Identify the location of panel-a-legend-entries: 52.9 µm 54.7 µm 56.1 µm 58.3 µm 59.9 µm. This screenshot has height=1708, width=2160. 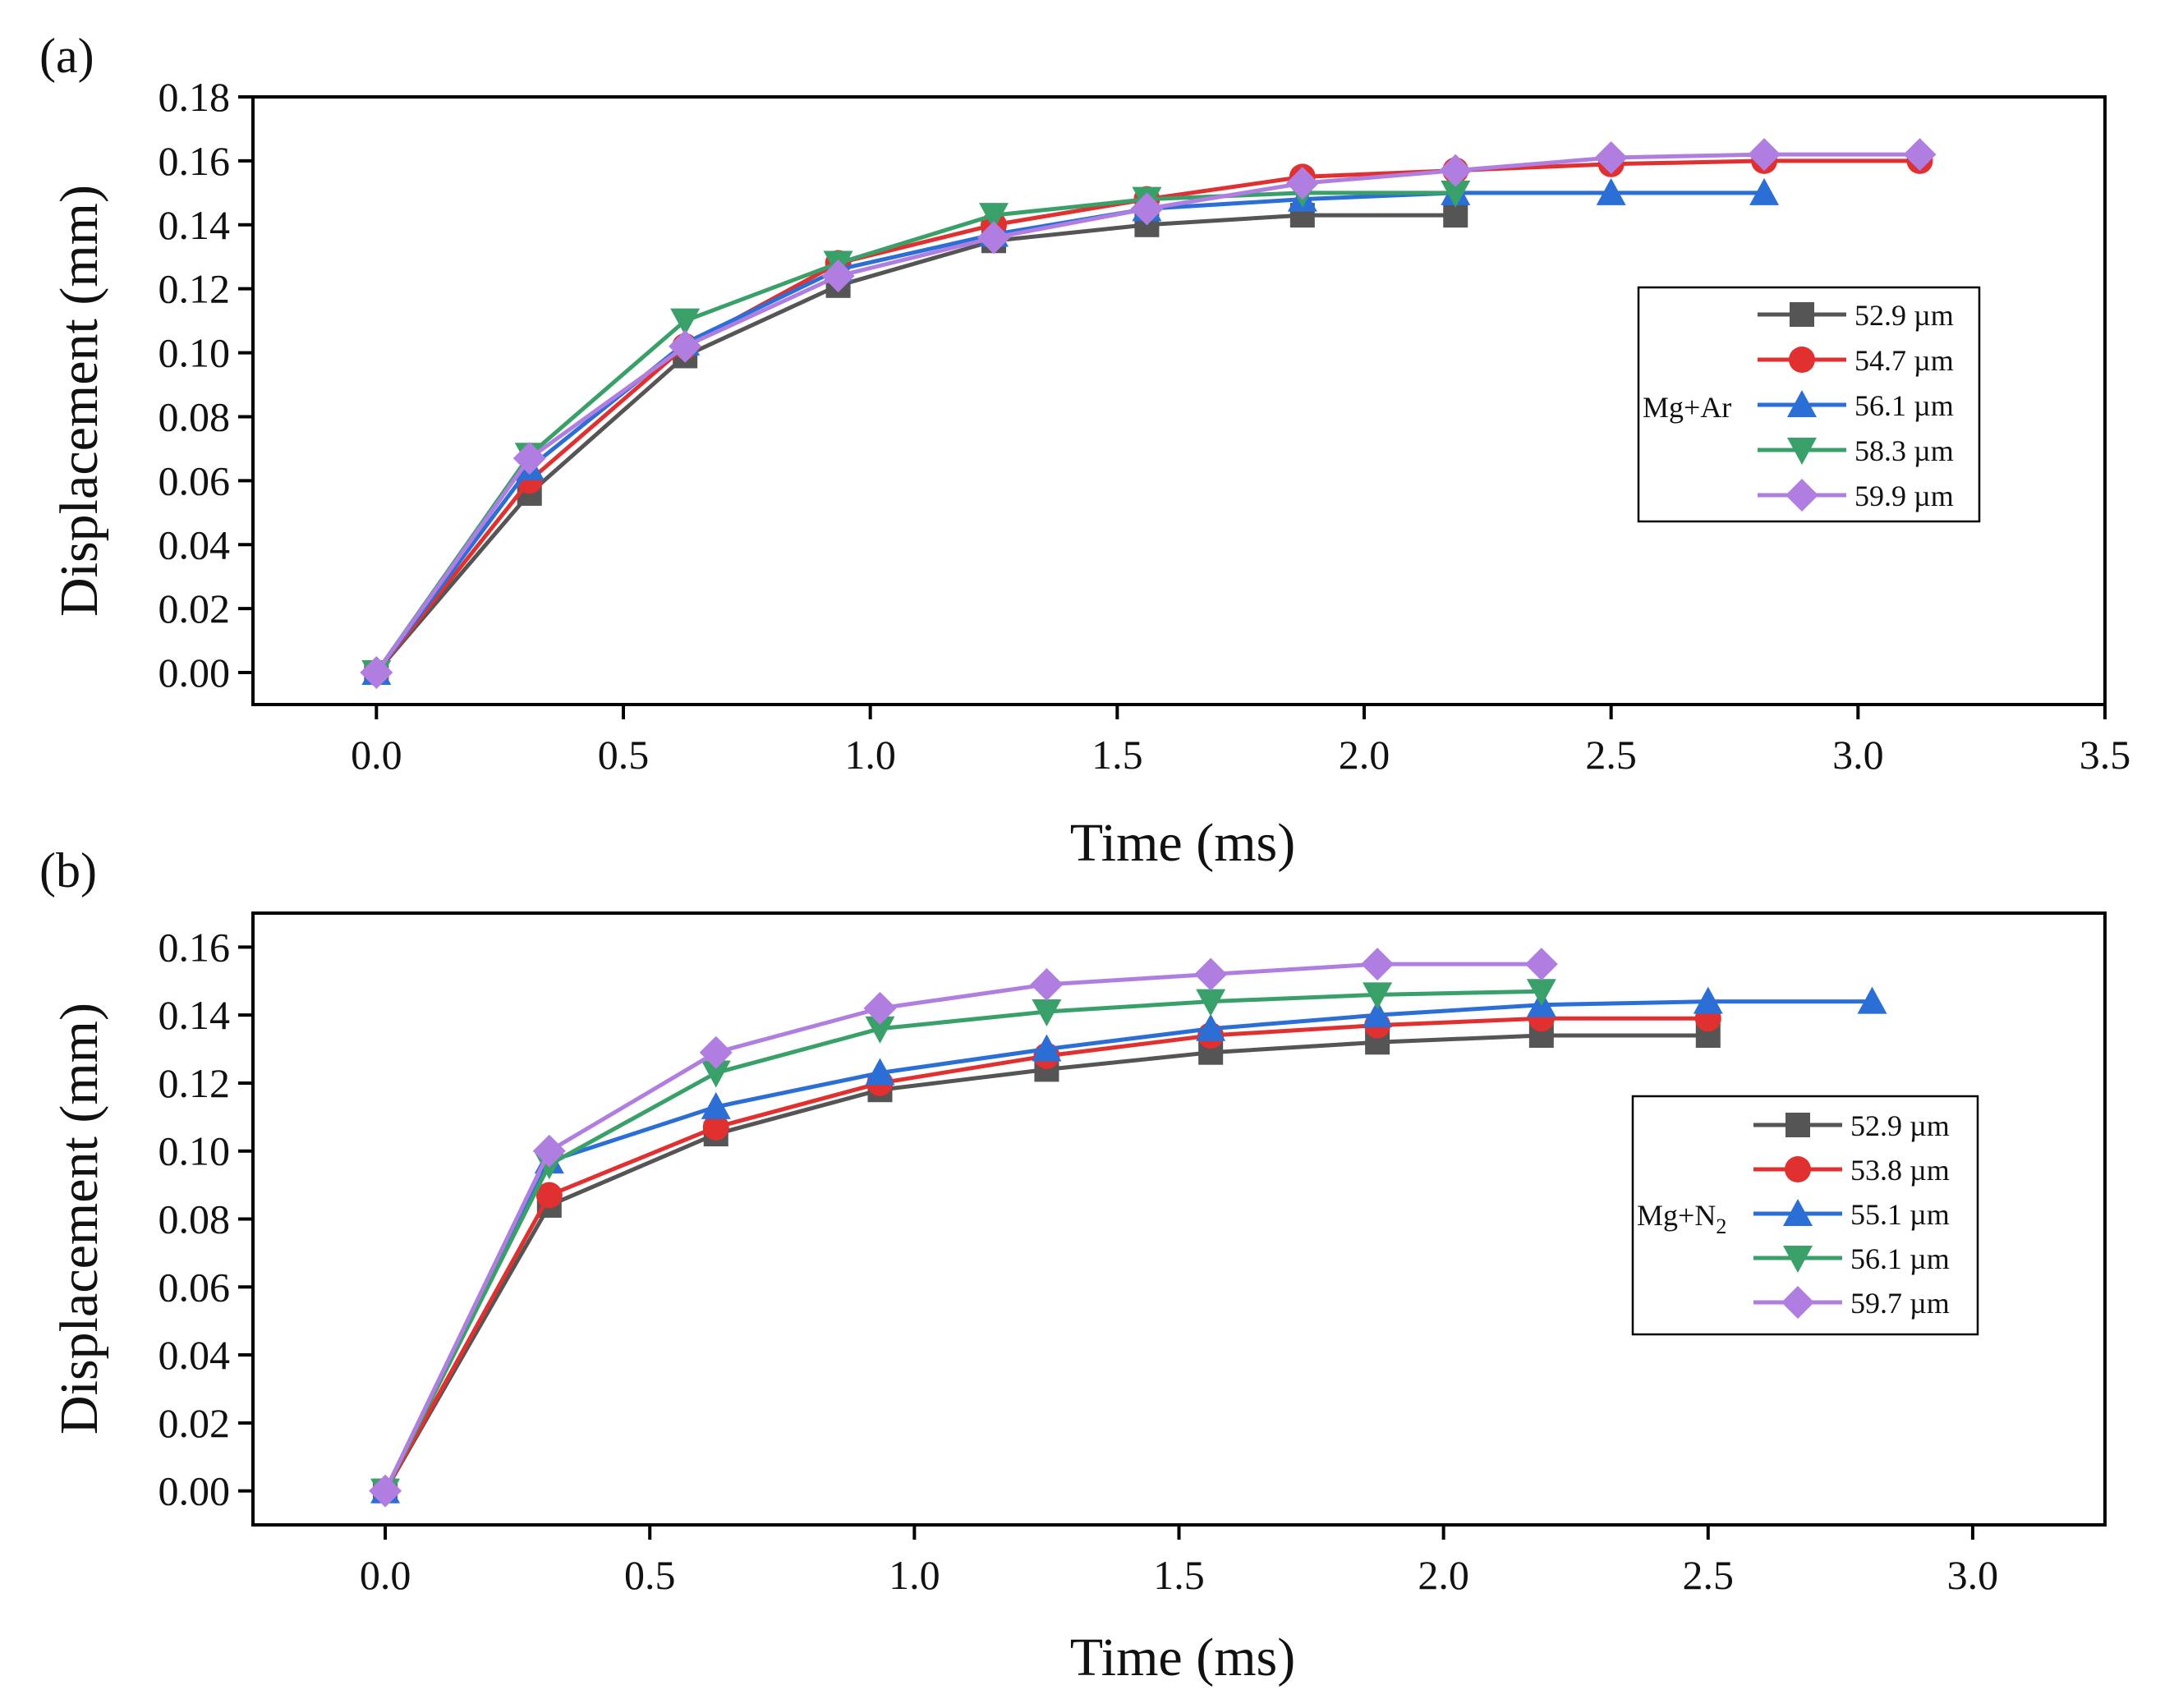
(1856, 405).